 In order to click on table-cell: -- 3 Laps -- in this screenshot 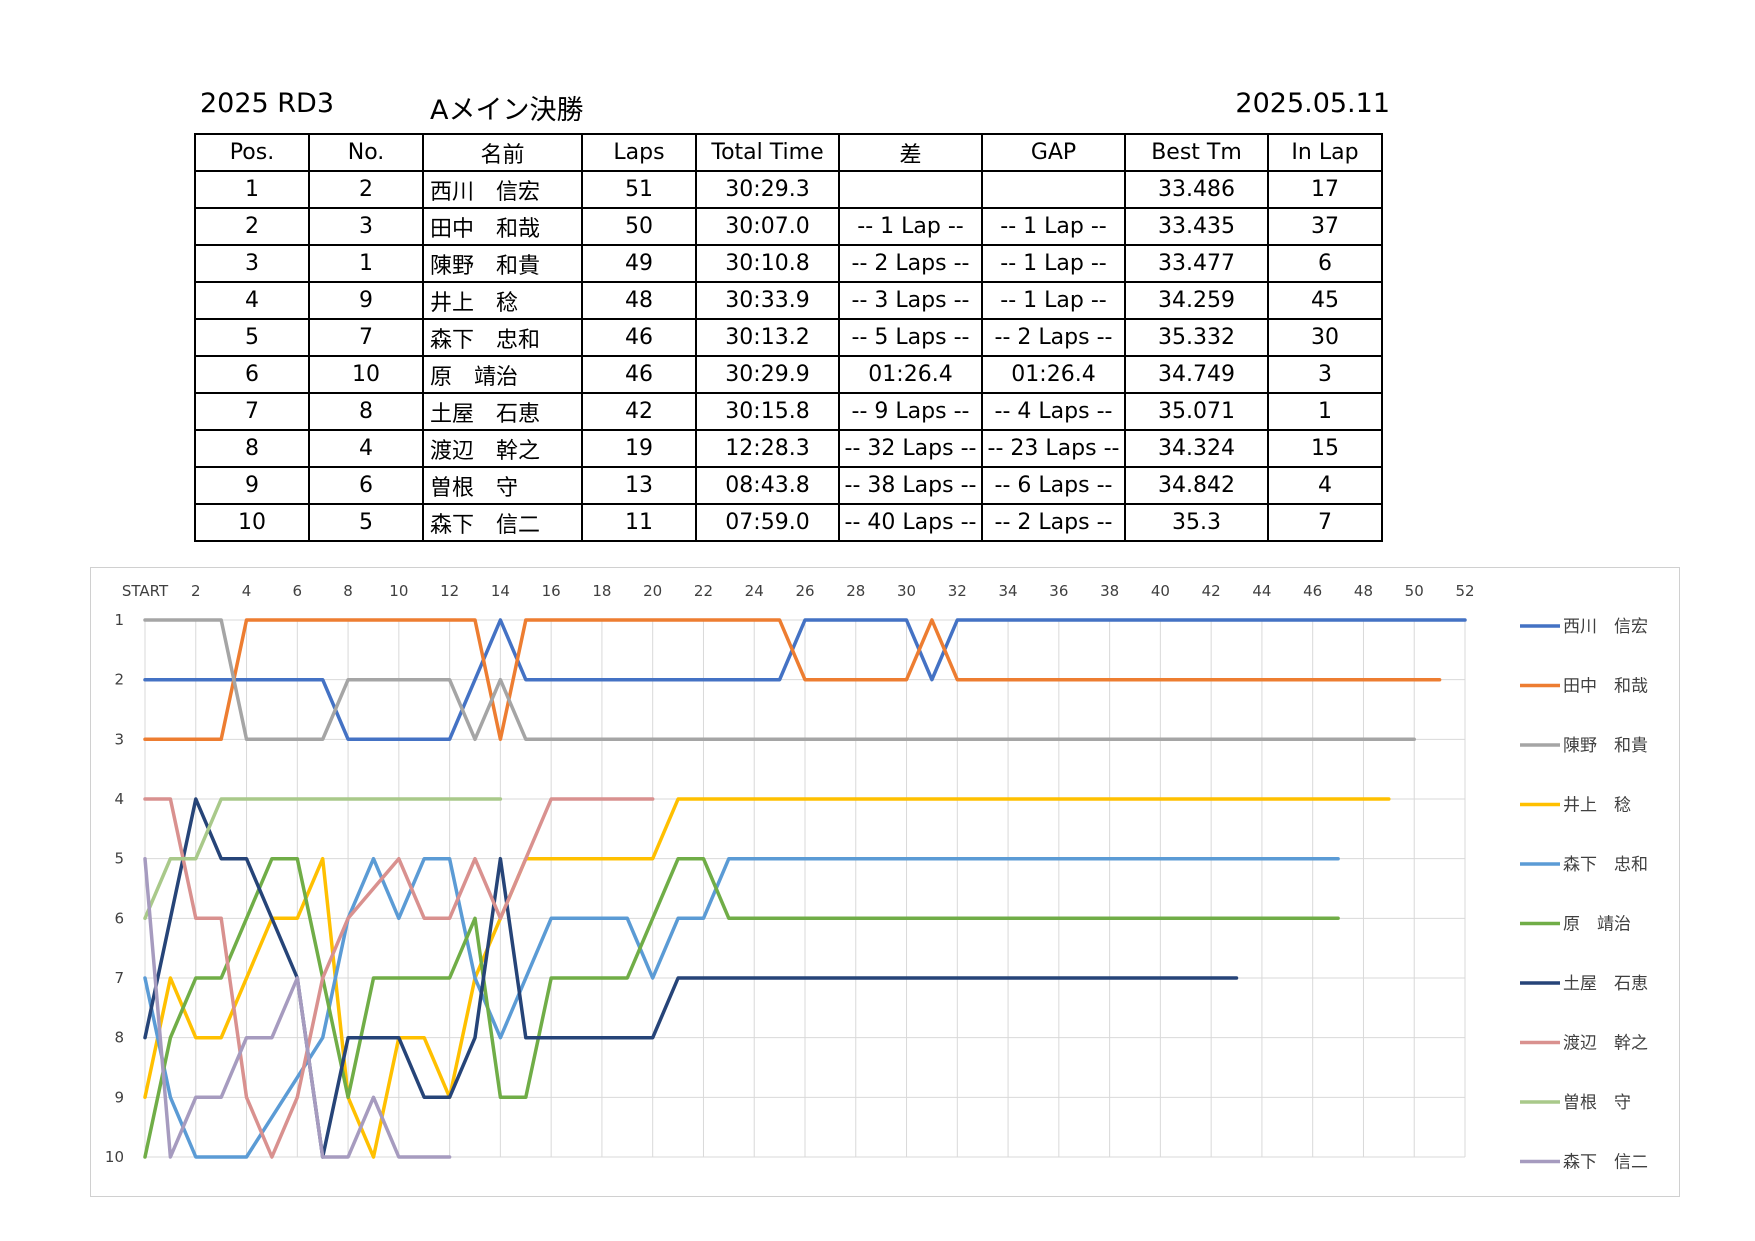, I will do `click(910, 300)`.